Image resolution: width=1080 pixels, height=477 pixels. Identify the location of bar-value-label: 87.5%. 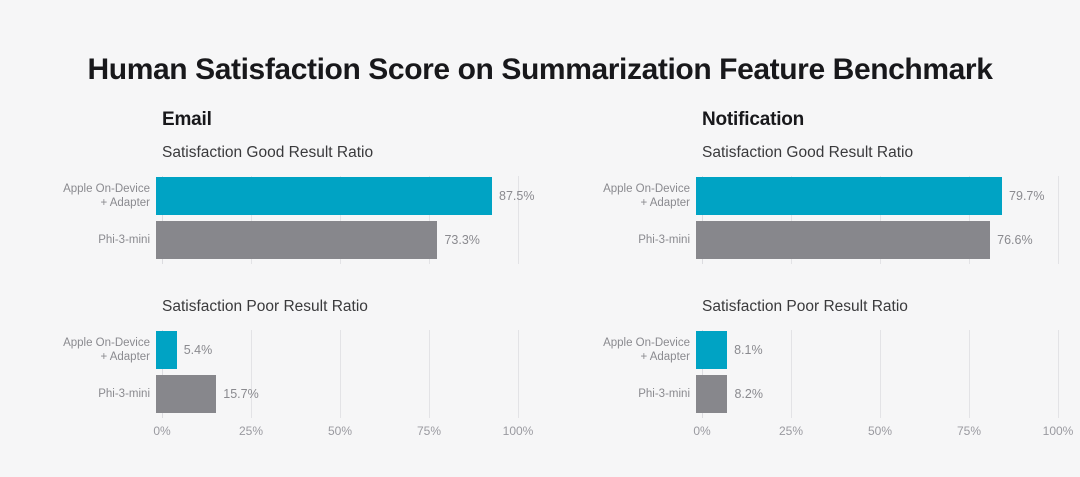
(517, 196).